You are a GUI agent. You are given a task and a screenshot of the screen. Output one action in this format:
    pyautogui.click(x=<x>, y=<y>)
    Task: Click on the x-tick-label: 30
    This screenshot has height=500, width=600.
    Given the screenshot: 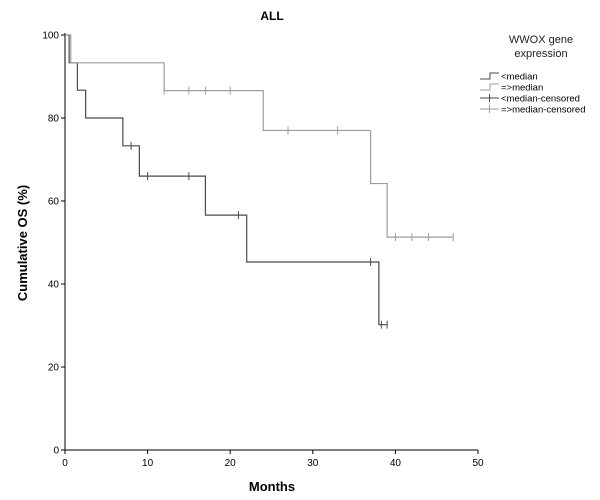 What is the action you would take?
    pyautogui.click(x=313, y=463)
    